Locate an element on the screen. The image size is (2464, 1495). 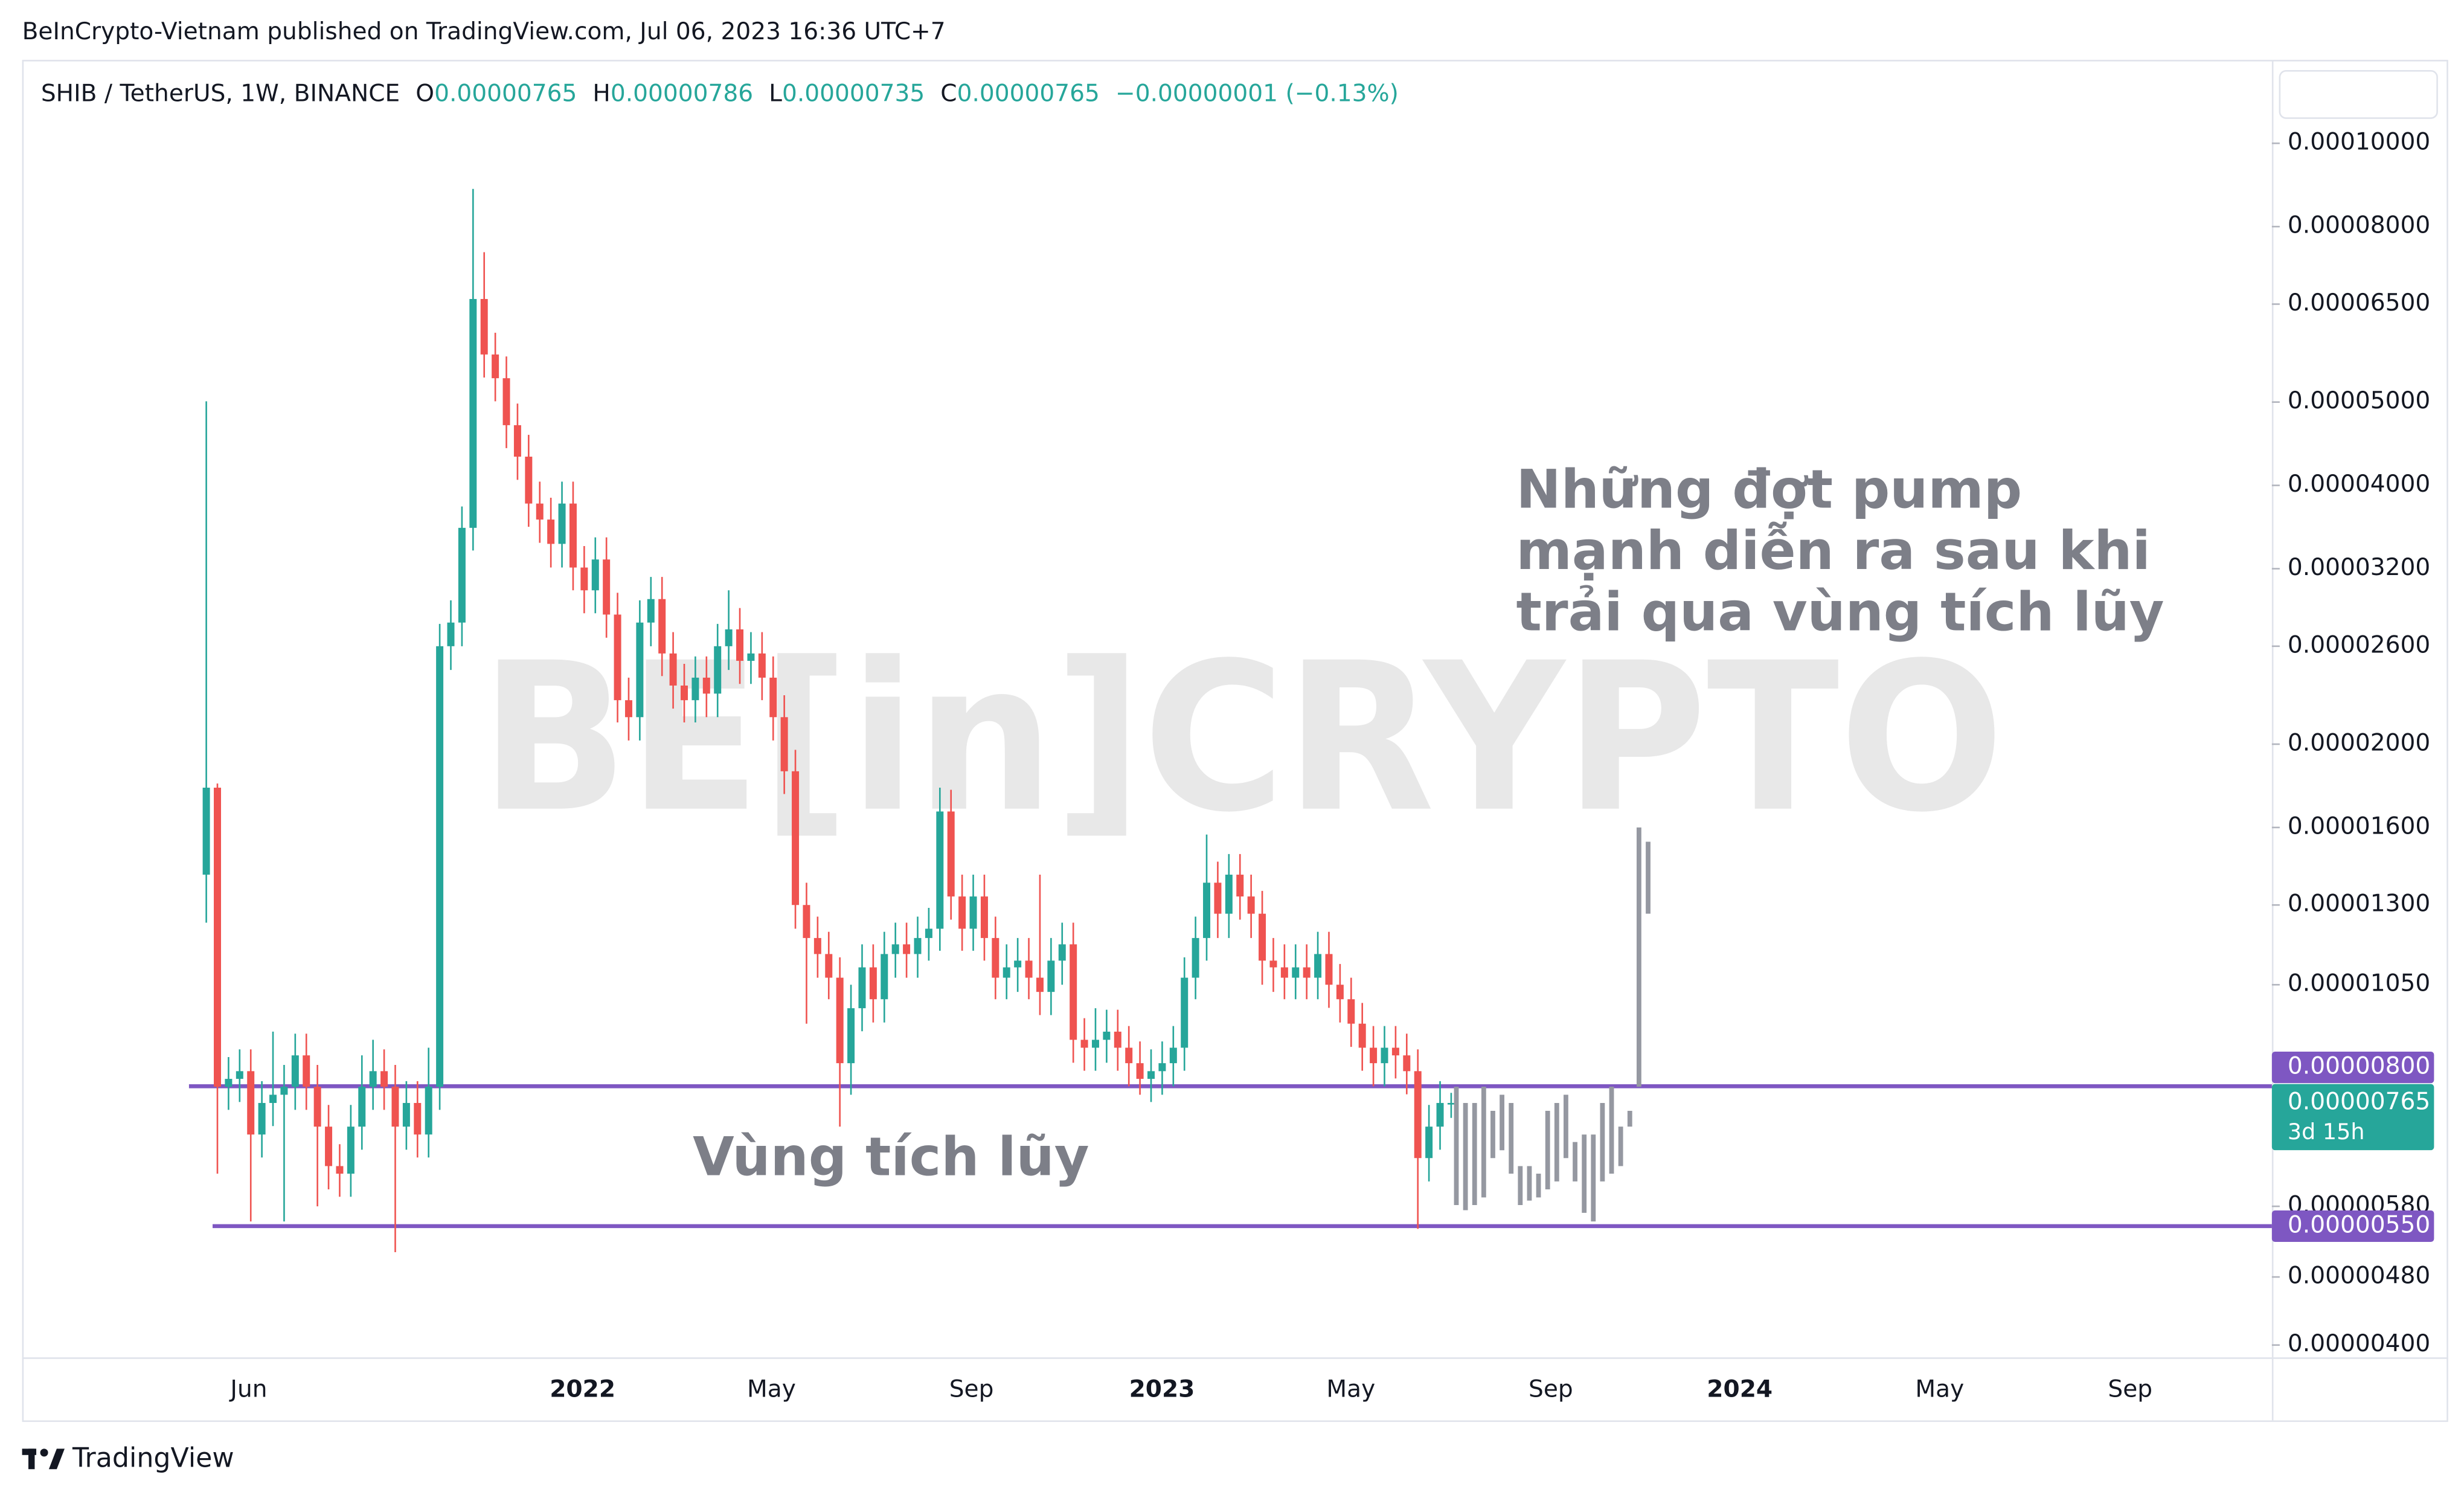
y-tick-label: 0.00006500 is located at coordinates (2359, 303).